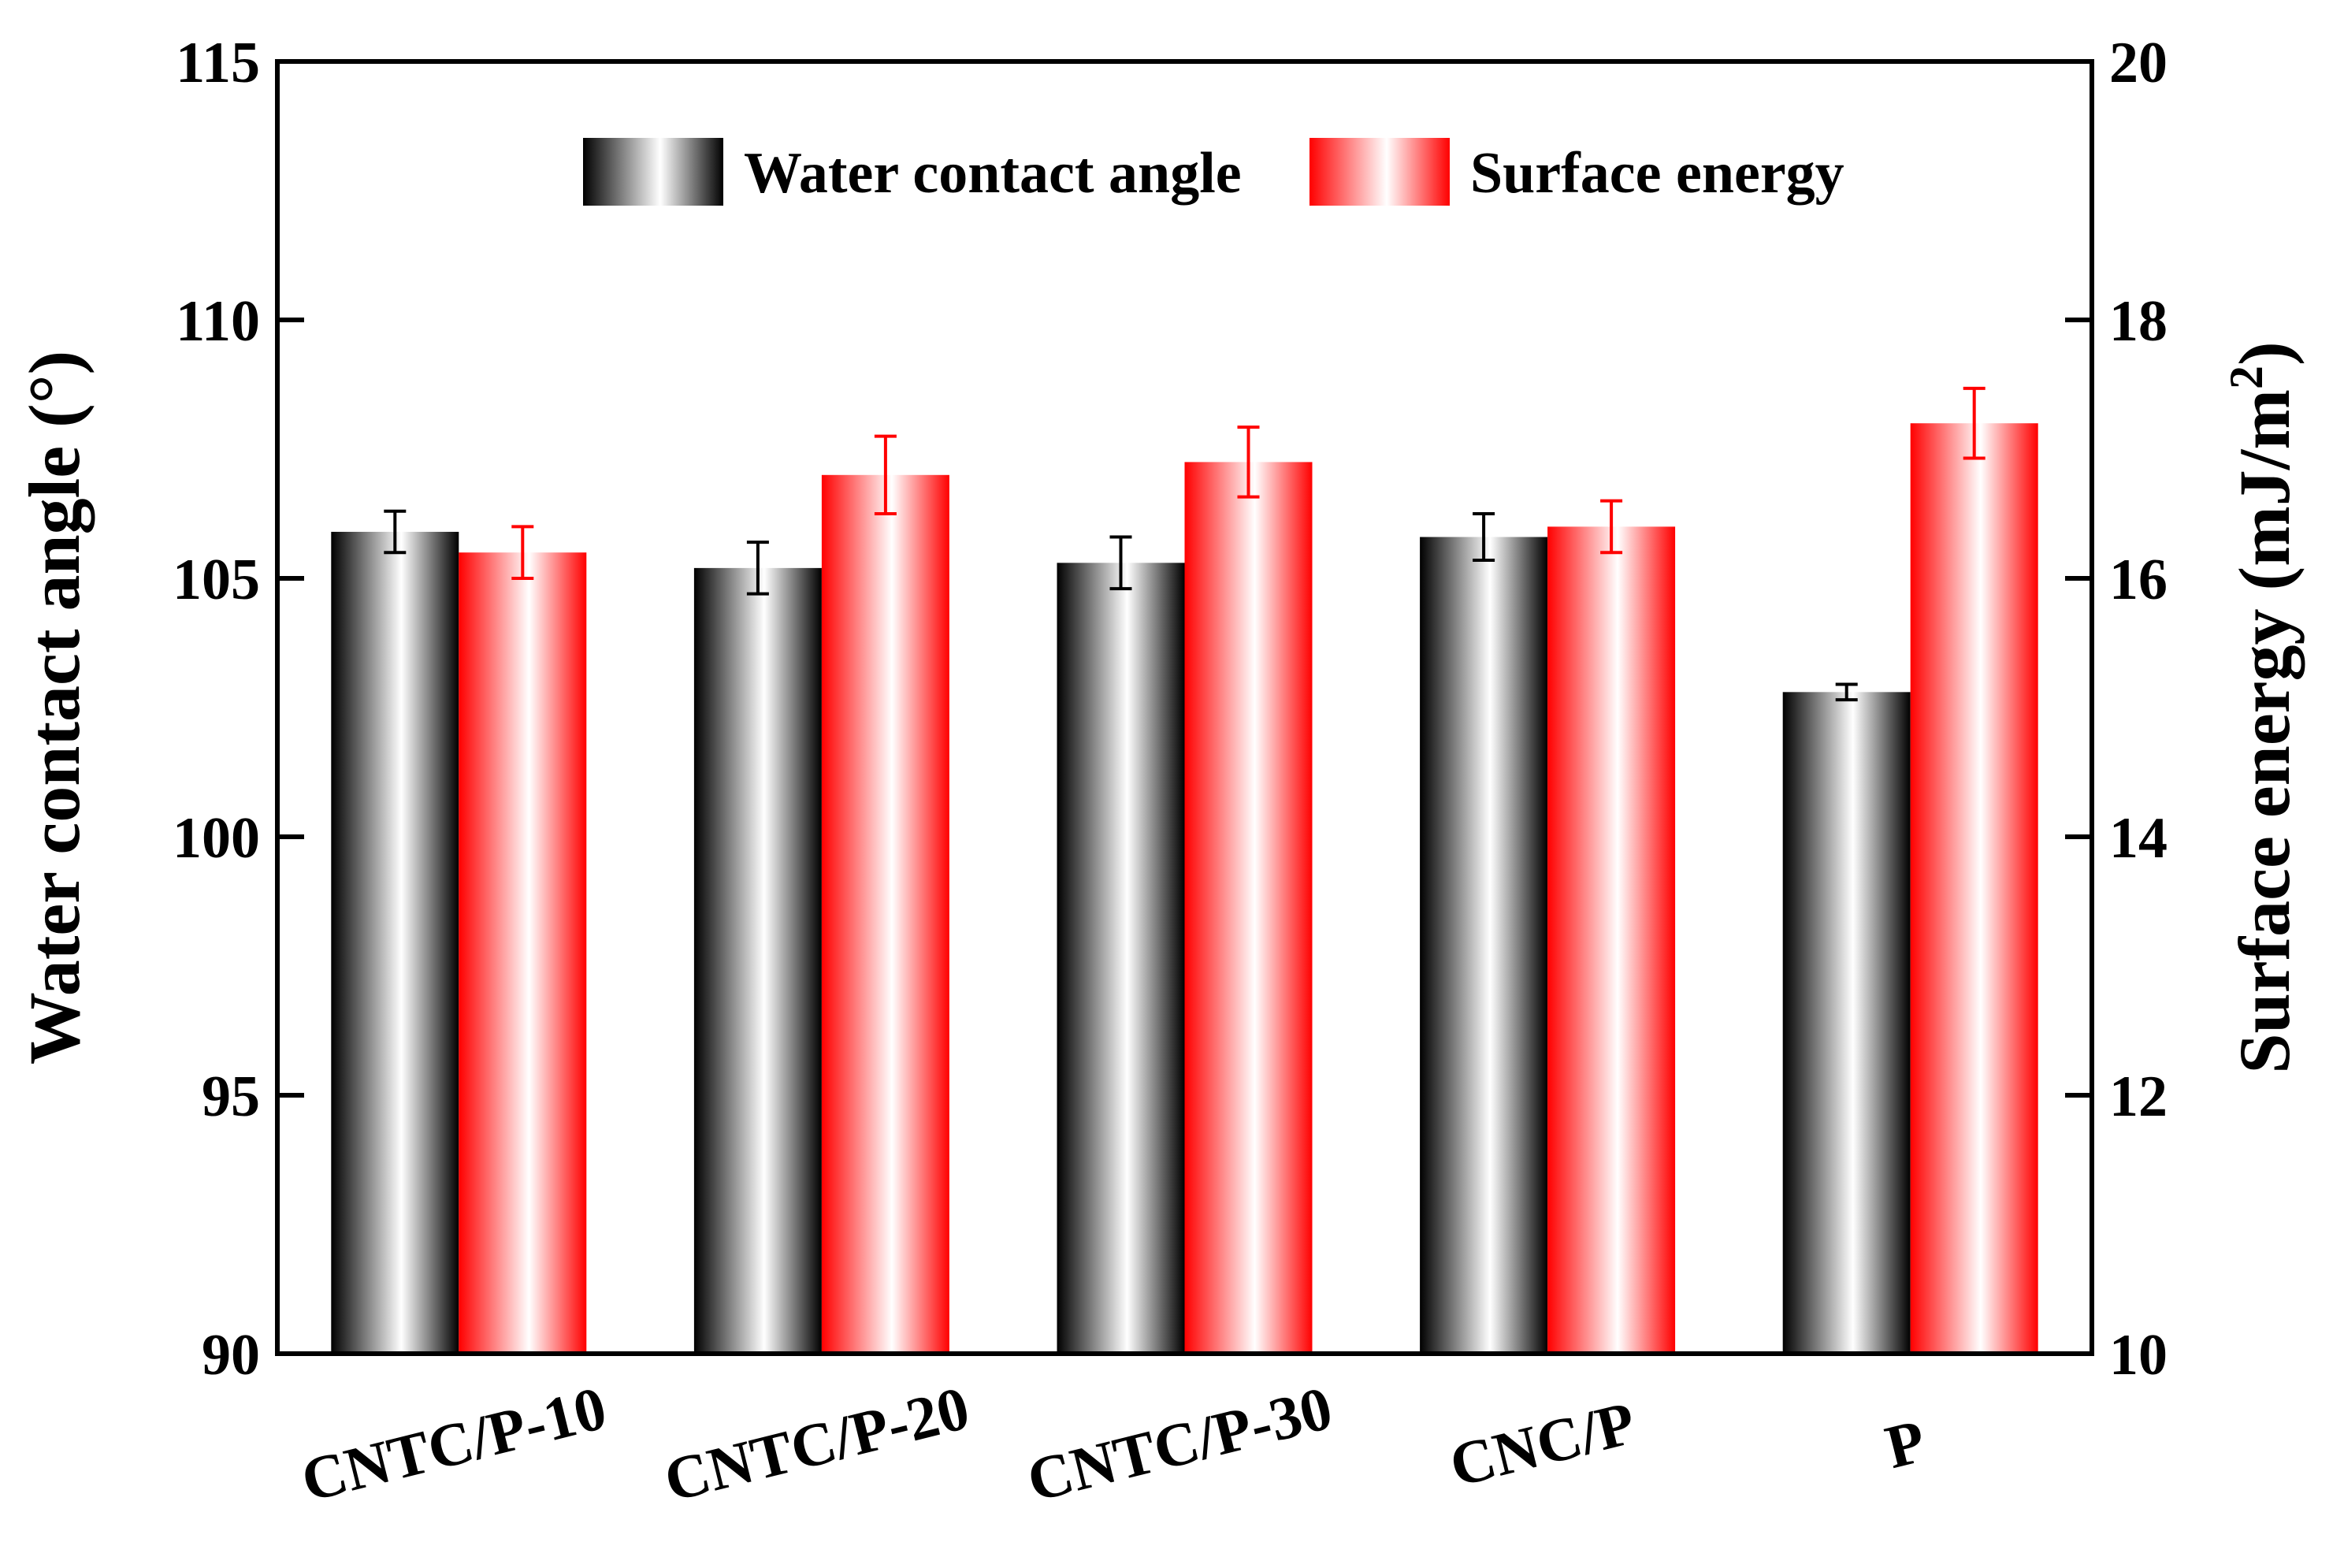 The height and width of the screenshot is (1568, 2344). I want to click on legend-swatch-water-contact-angle, so click(653, 172).